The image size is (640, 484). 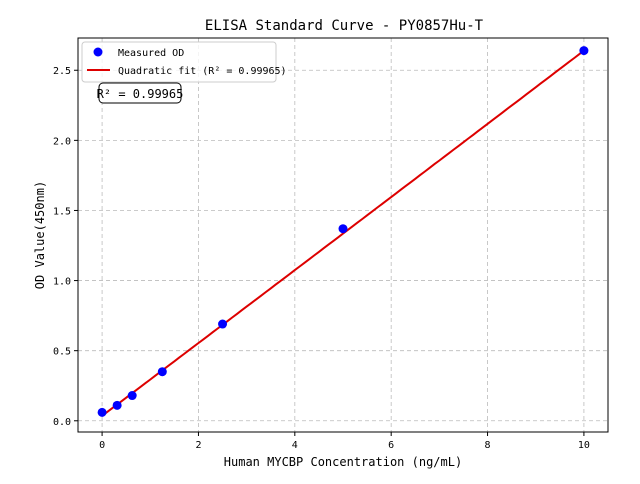 I want to click on y-tick-label: 0.5, so click(x=62, y=352).